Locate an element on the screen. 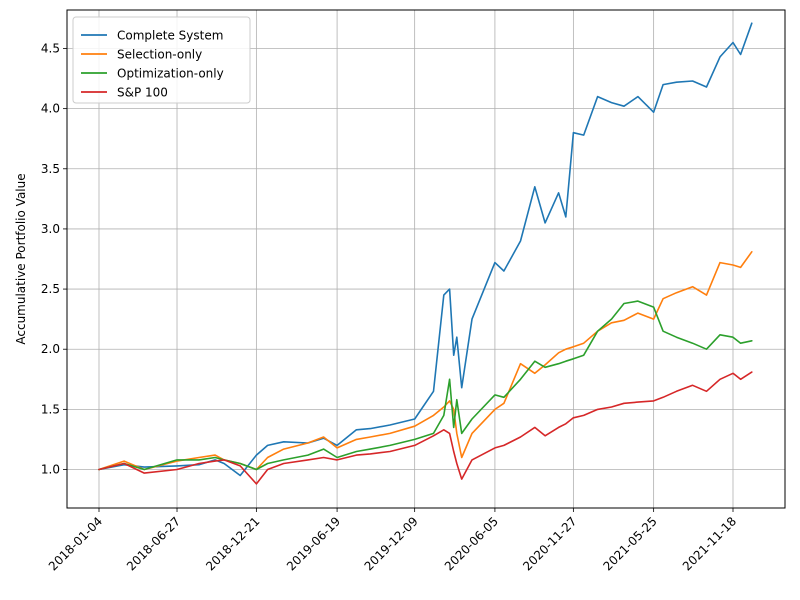 The height and width of the screenshot is (600, 800). y-axis-label: Accumulative Portfolio Value is located at coordinates (21, 258).